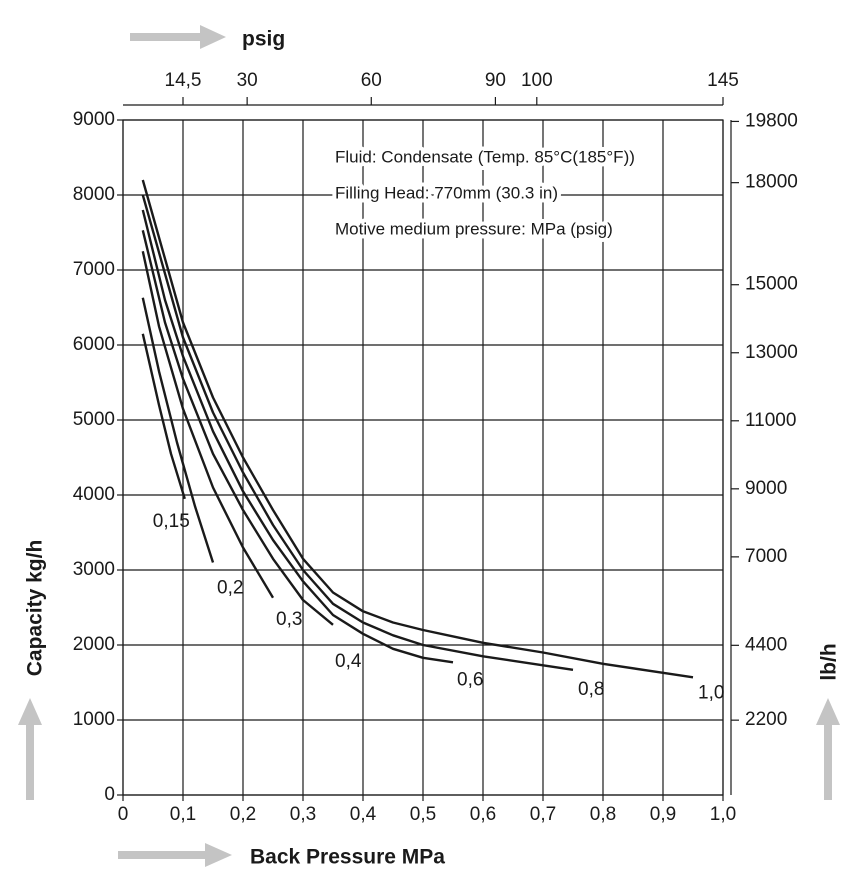 This screenshot has height=886, width=856. Describe the element at coordinates (363, 814) in the screenshot. I see `x-tick-label: 0,4` at that location.